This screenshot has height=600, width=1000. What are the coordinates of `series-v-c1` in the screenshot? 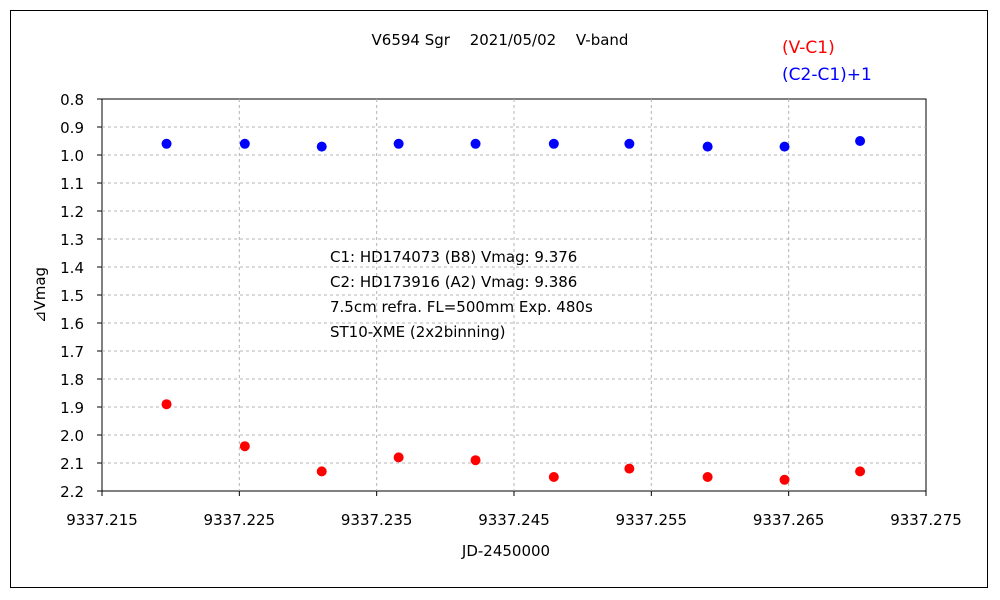 It's located at (513, 442).